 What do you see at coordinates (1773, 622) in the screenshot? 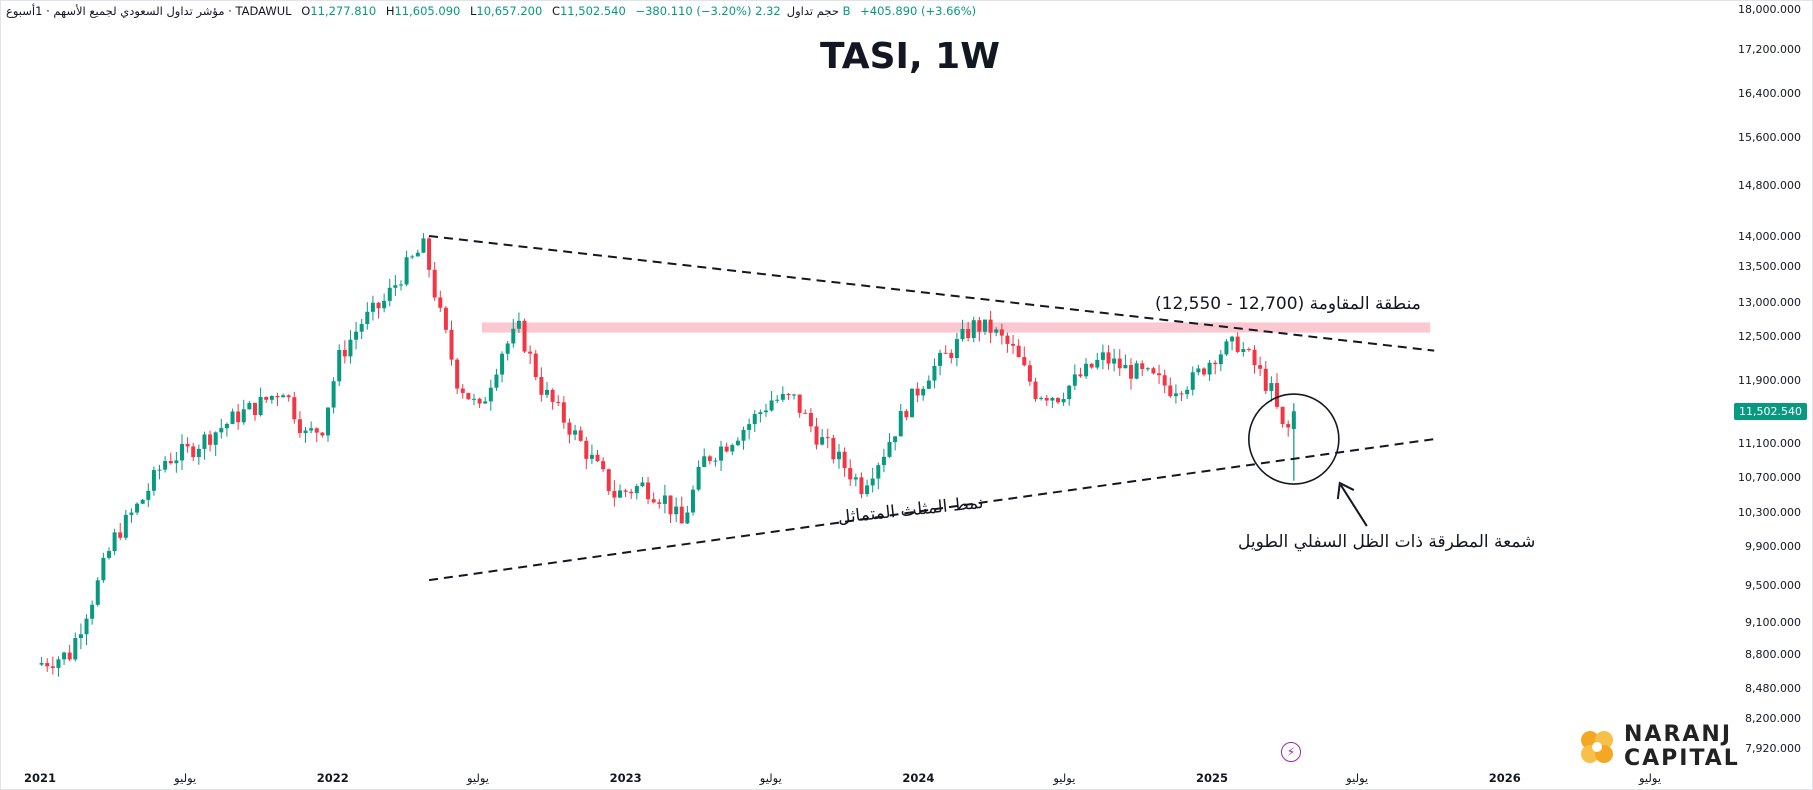
I see `y-tick-label: 9,100.000` at bounding box center [1773, 622].